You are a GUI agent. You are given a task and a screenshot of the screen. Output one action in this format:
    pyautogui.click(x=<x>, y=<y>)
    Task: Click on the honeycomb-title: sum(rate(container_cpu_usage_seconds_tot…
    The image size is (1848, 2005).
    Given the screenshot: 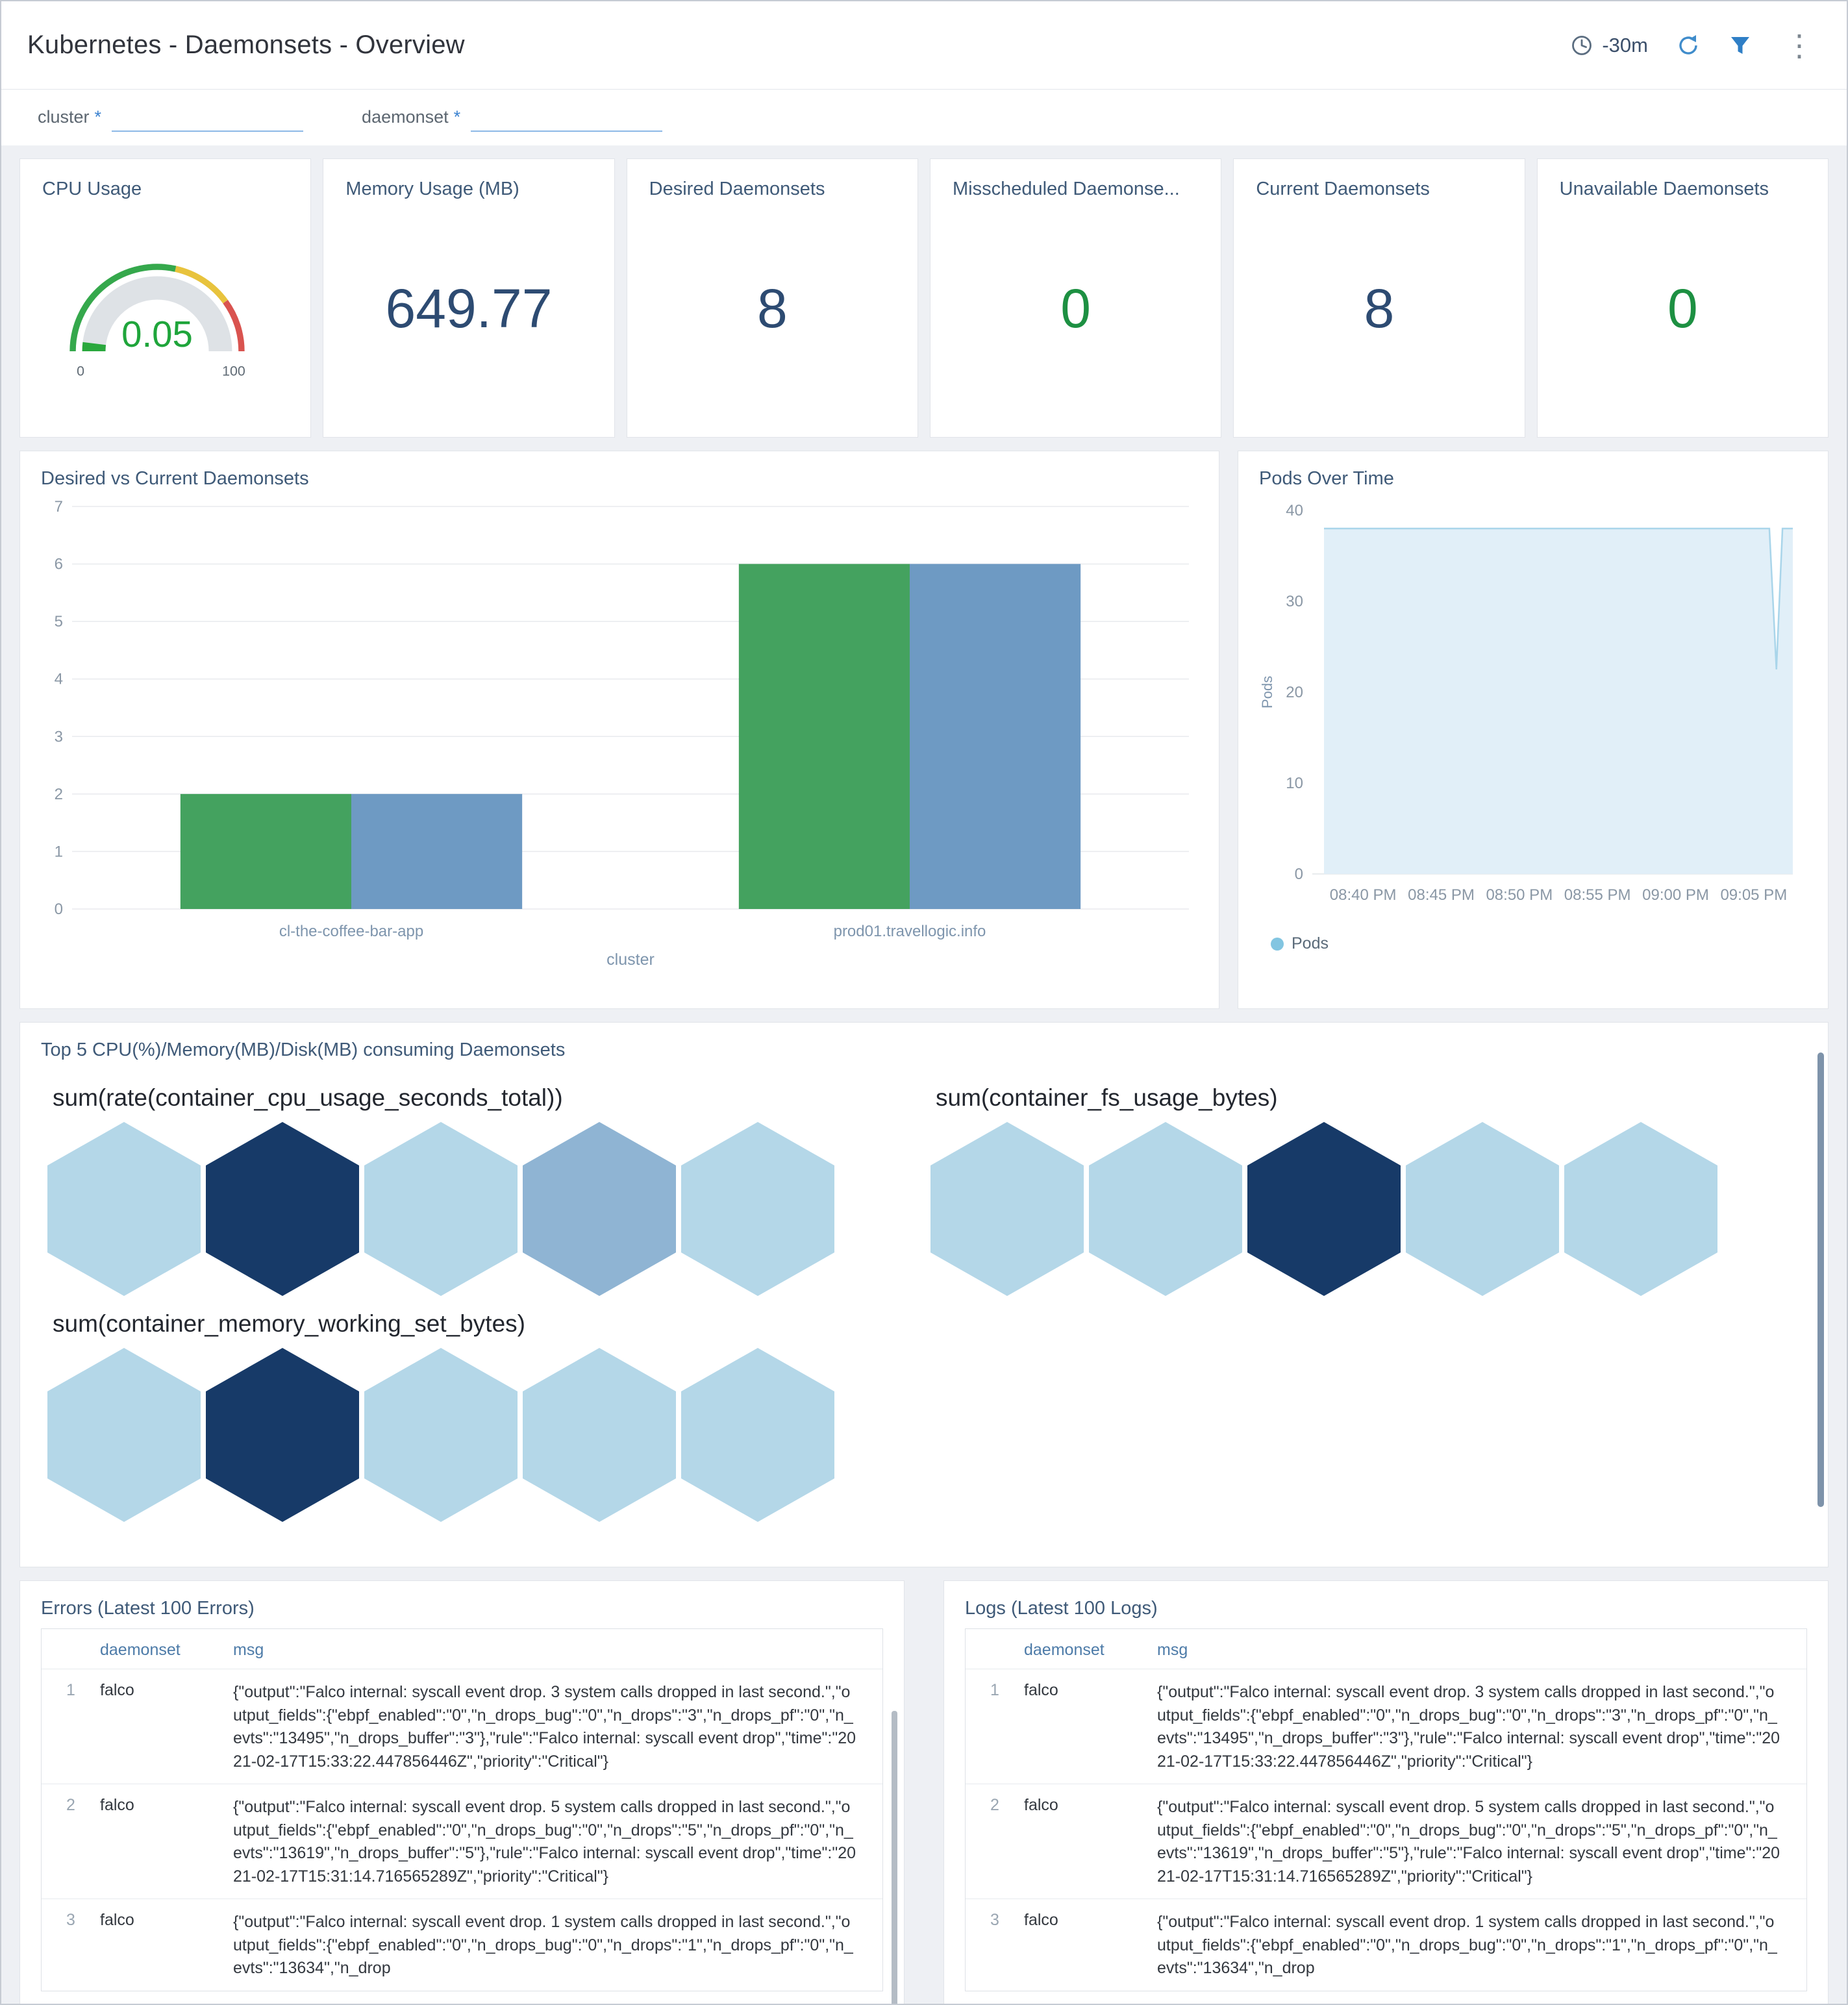 What is the action you would take?
    pyautogui.click(x=308, y=1097)
    